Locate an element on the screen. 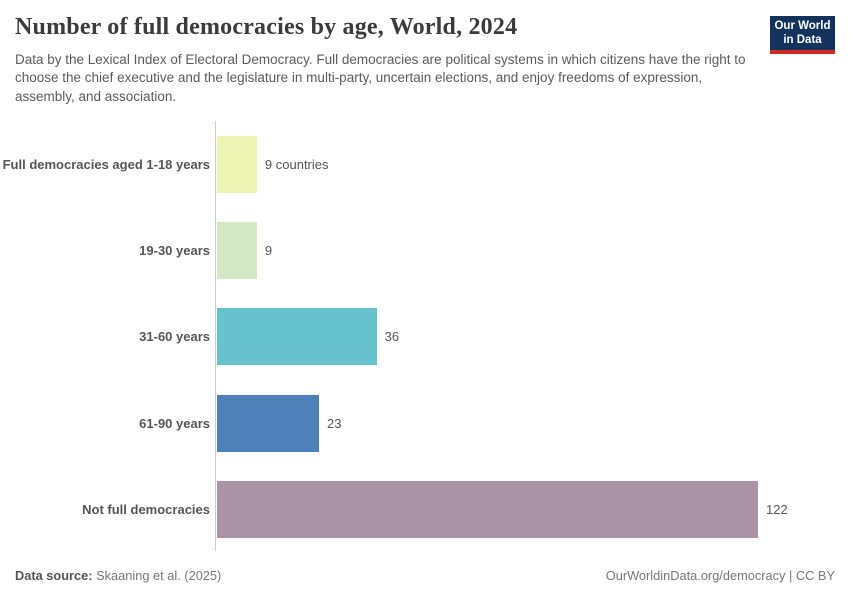 The height and width of the screenshot is (600, 850). chart-bar-row: 31-60 years 36 is located at coordinates (425, 337).